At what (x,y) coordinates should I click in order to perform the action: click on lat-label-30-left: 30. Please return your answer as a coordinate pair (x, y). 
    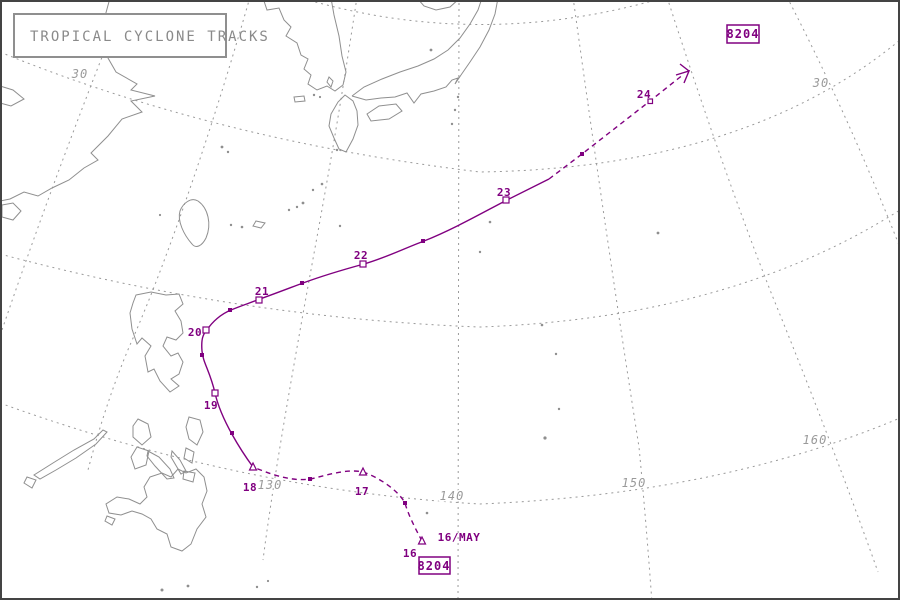
    Looking at the image, I should click on (79, 74).